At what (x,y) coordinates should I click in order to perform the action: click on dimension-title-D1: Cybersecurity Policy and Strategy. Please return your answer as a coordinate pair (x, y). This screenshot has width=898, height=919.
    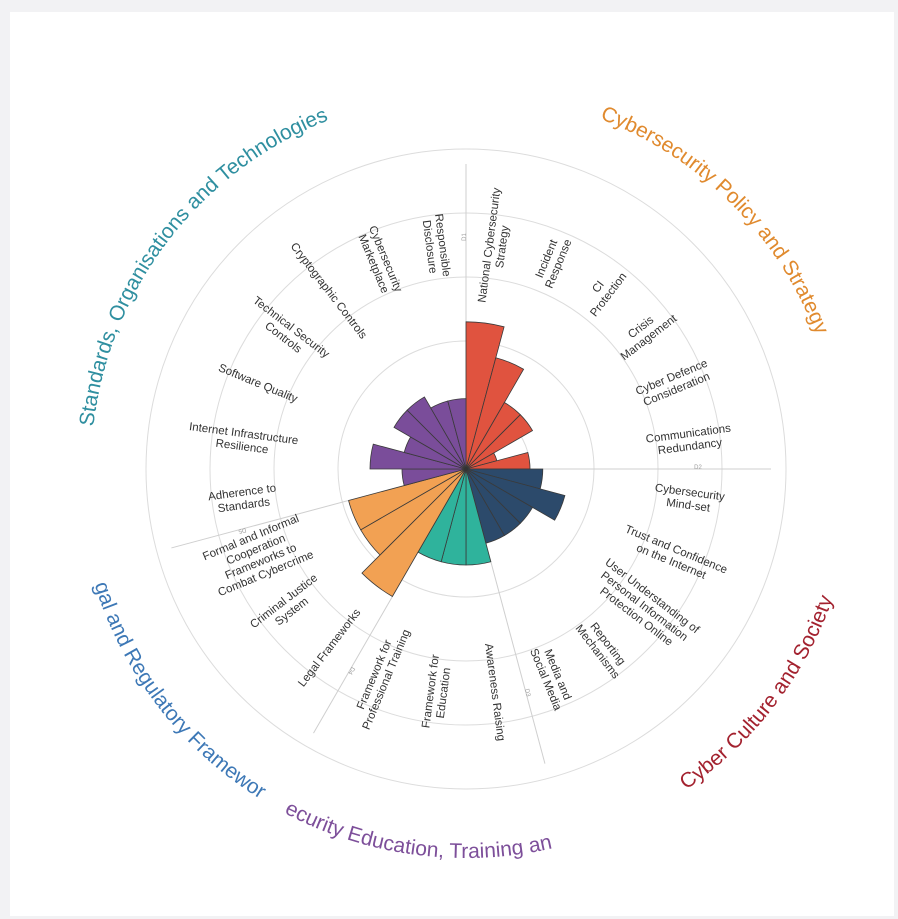
    Looking at the image, I should click on (715, 220).